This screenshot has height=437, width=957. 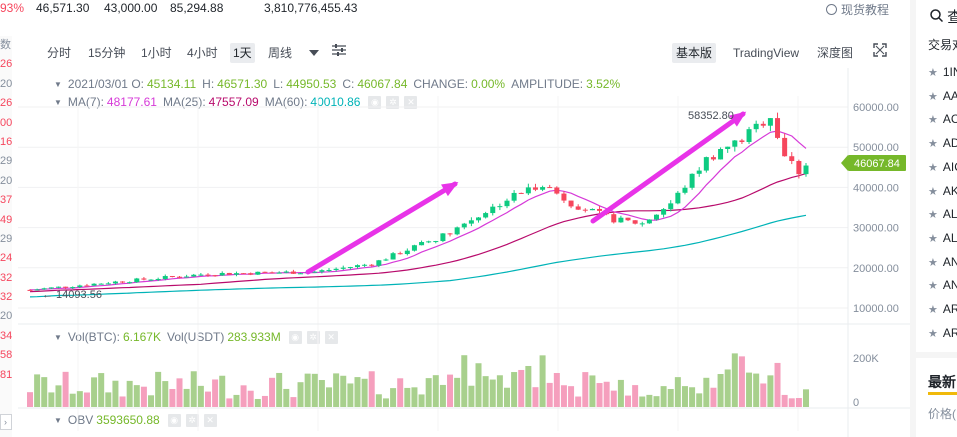 I want to click on order-book-row: 数, so click(x=5, y=45).